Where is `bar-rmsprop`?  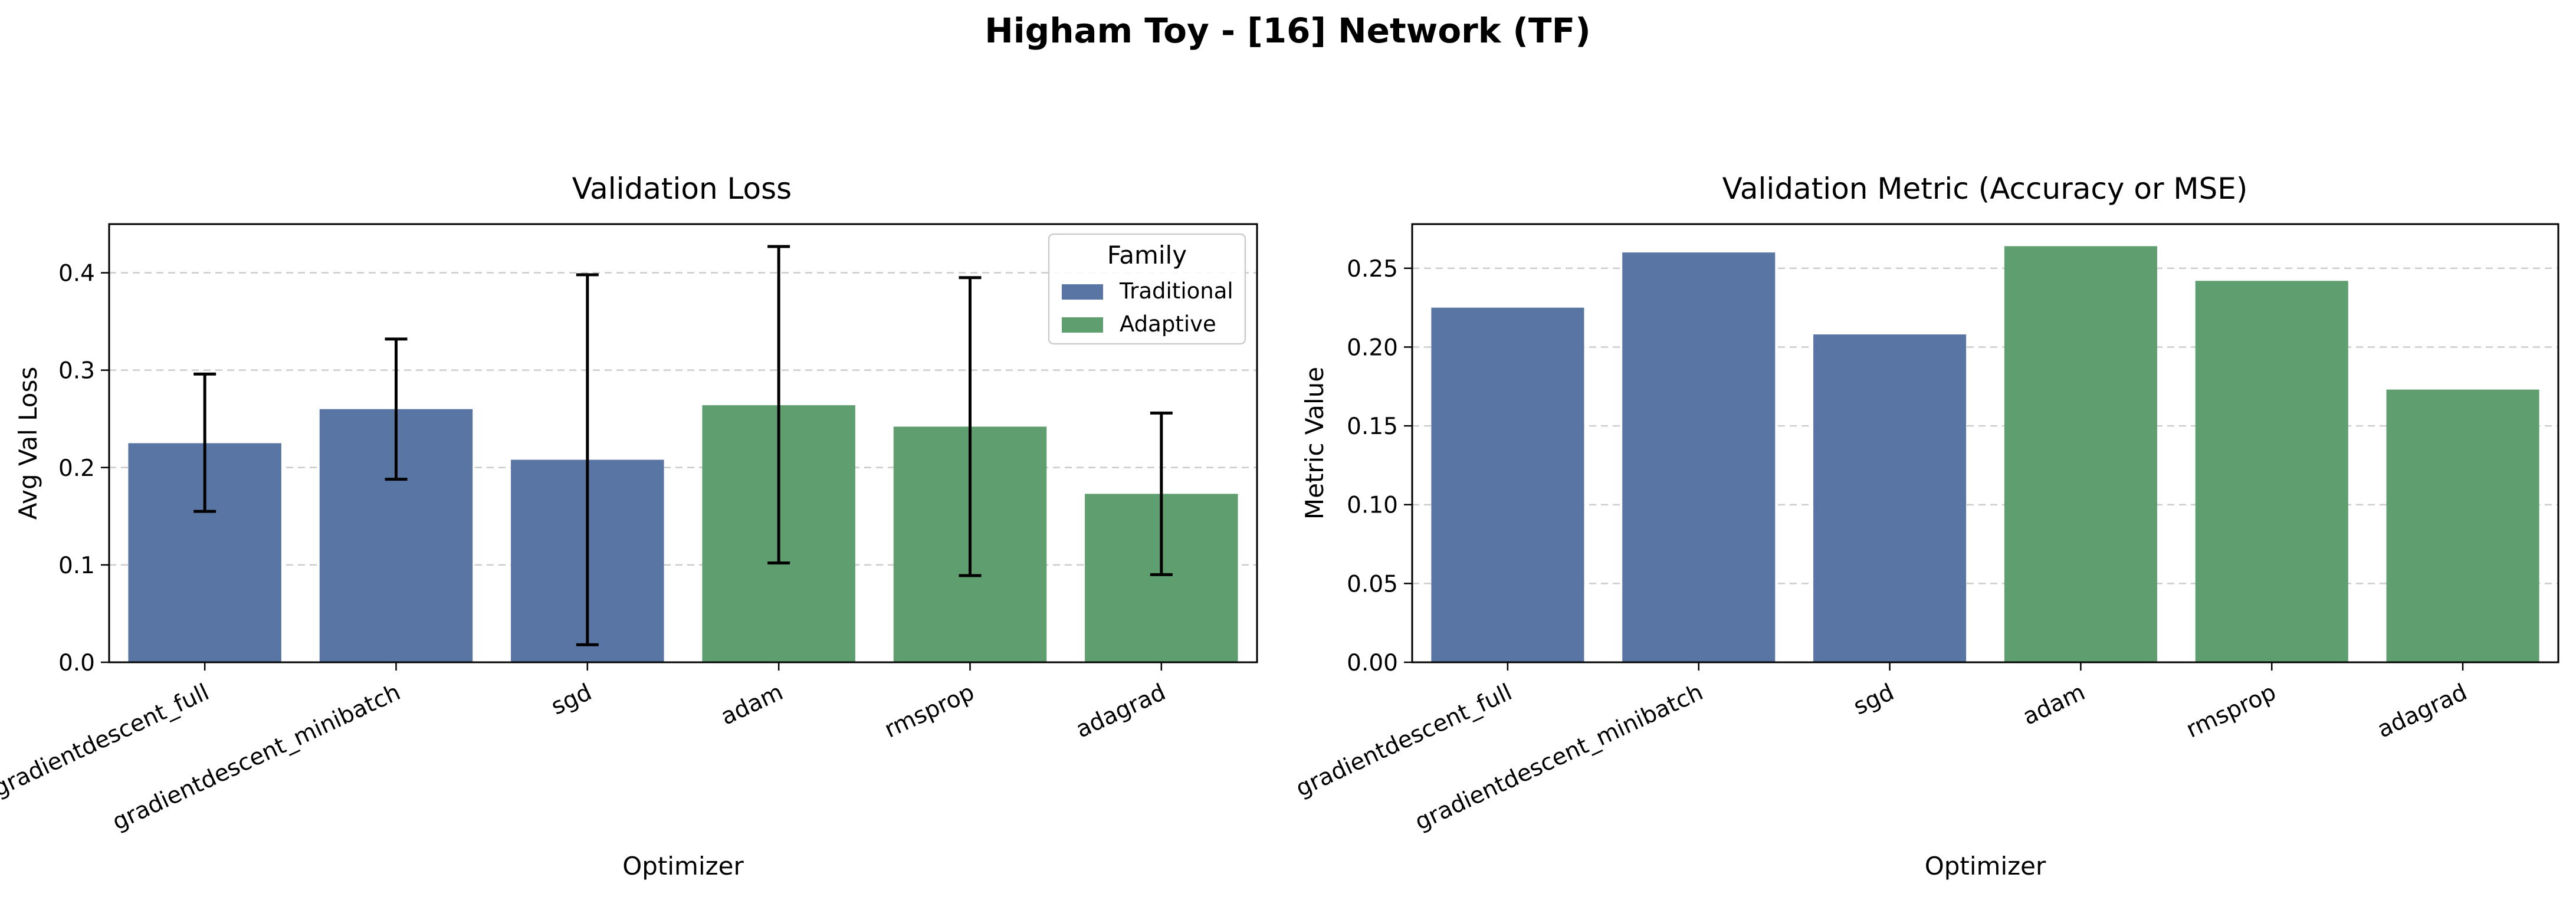 bar-rmsprop is located at coordinates (2271, 471).